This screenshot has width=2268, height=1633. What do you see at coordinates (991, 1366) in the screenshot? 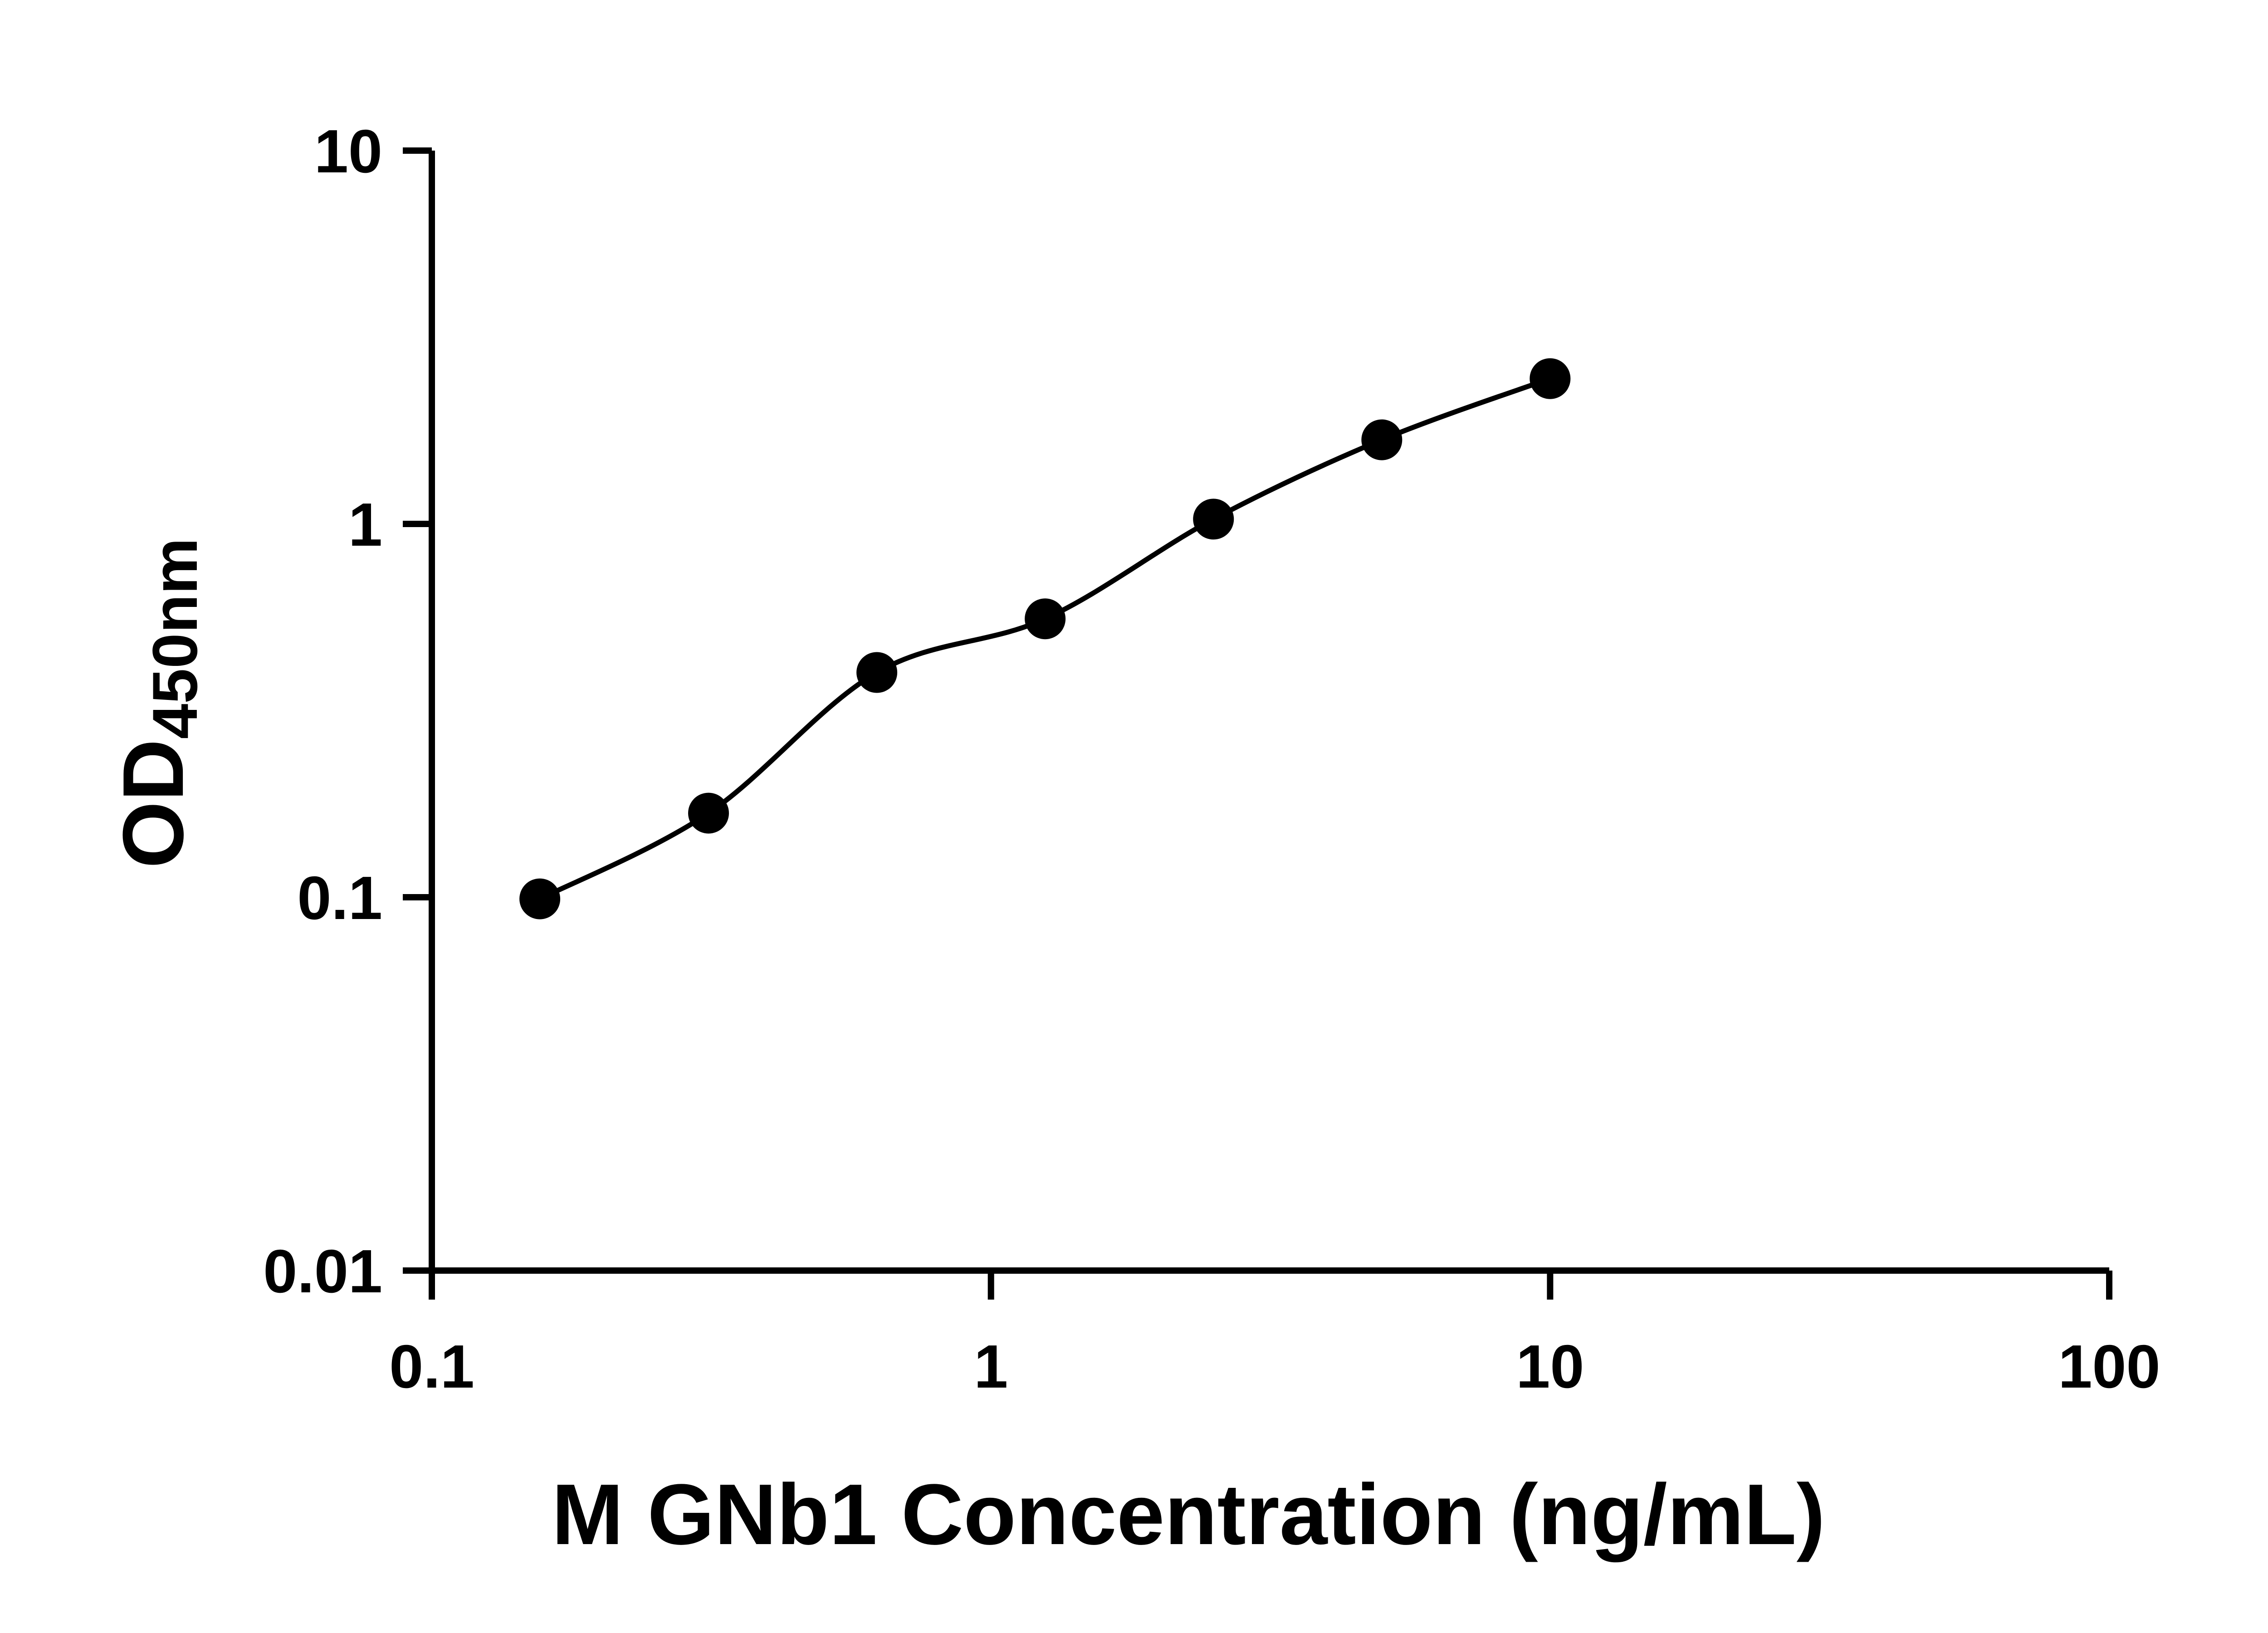
I see `x-tick-label: 1` at bounding box center [991, 1366].